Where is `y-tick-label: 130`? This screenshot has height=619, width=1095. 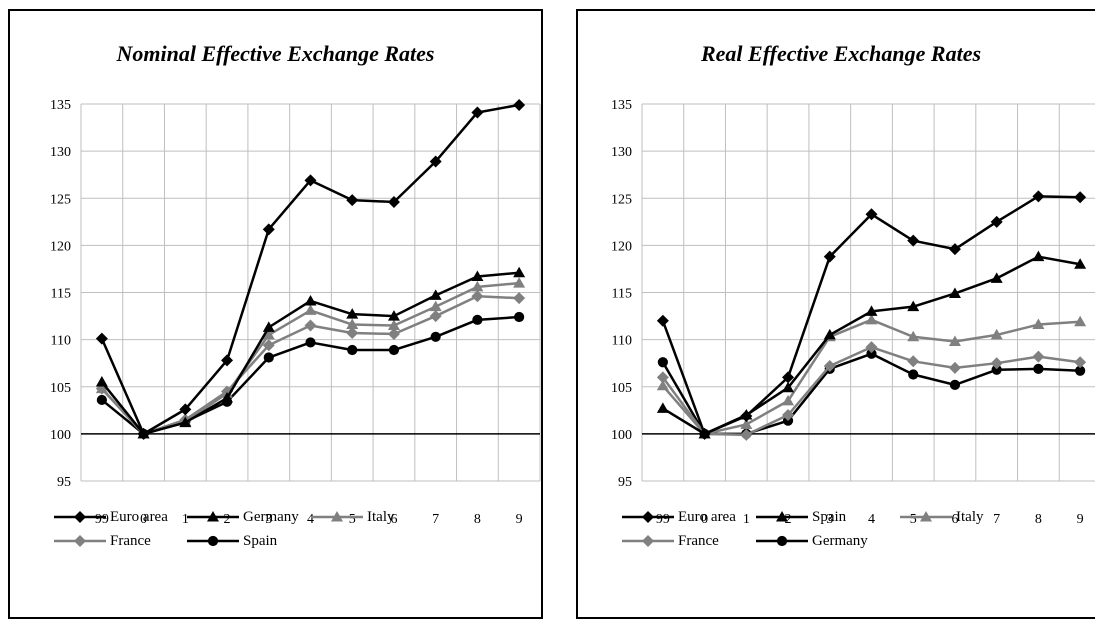 y-tick-label: 130 is located at coordinates (60, 152).